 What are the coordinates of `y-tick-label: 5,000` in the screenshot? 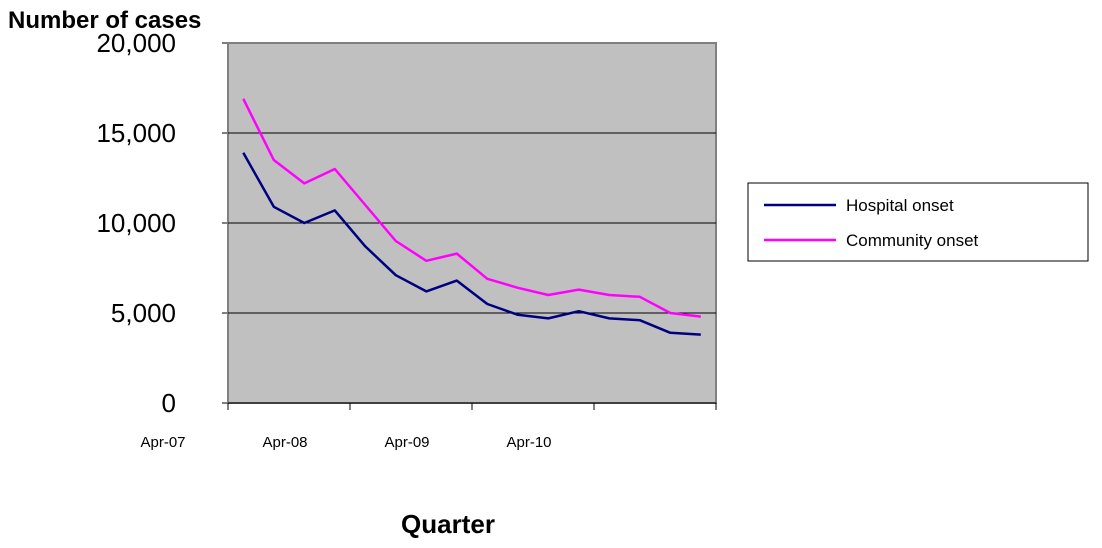 It's located at (143, 313).